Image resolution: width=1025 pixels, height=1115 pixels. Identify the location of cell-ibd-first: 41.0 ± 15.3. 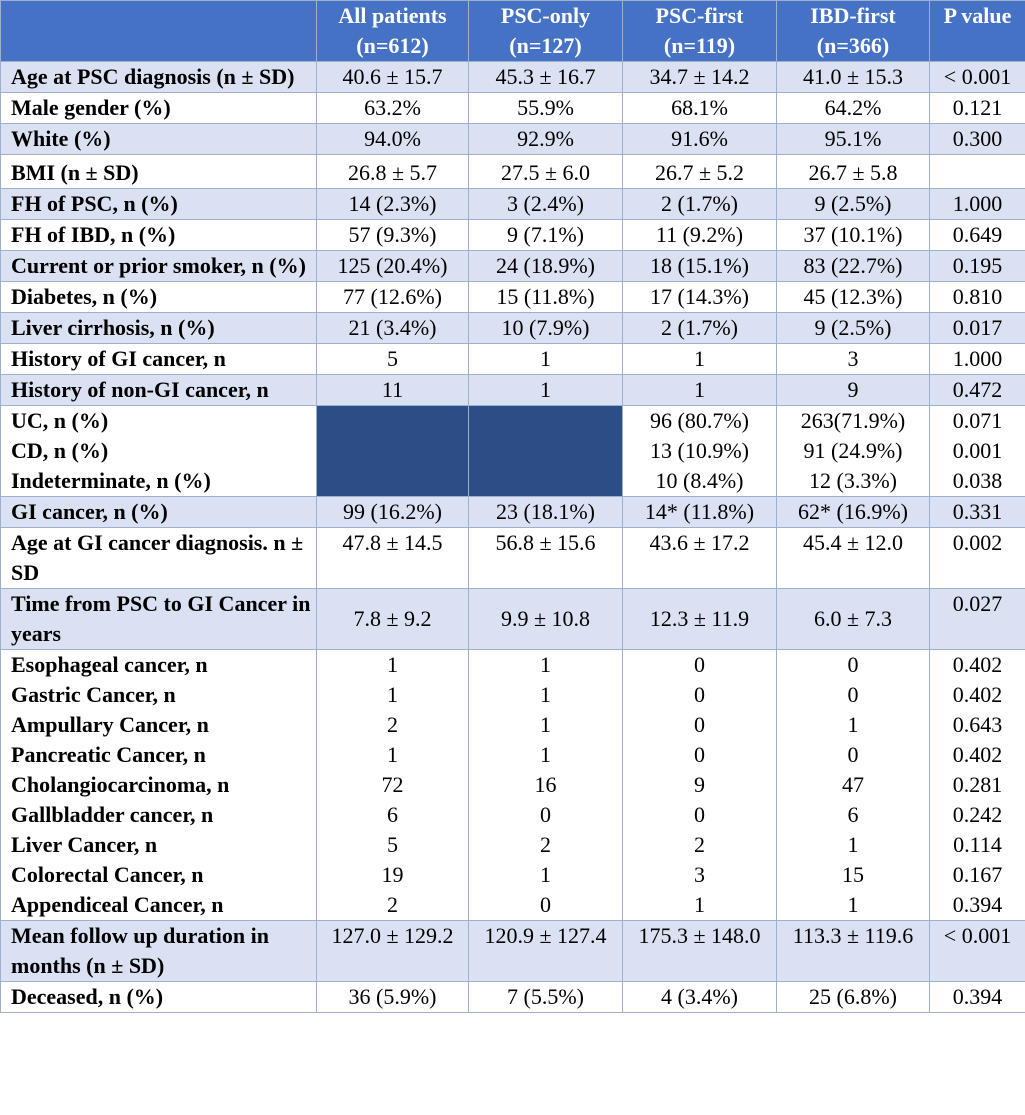
(853, 77).